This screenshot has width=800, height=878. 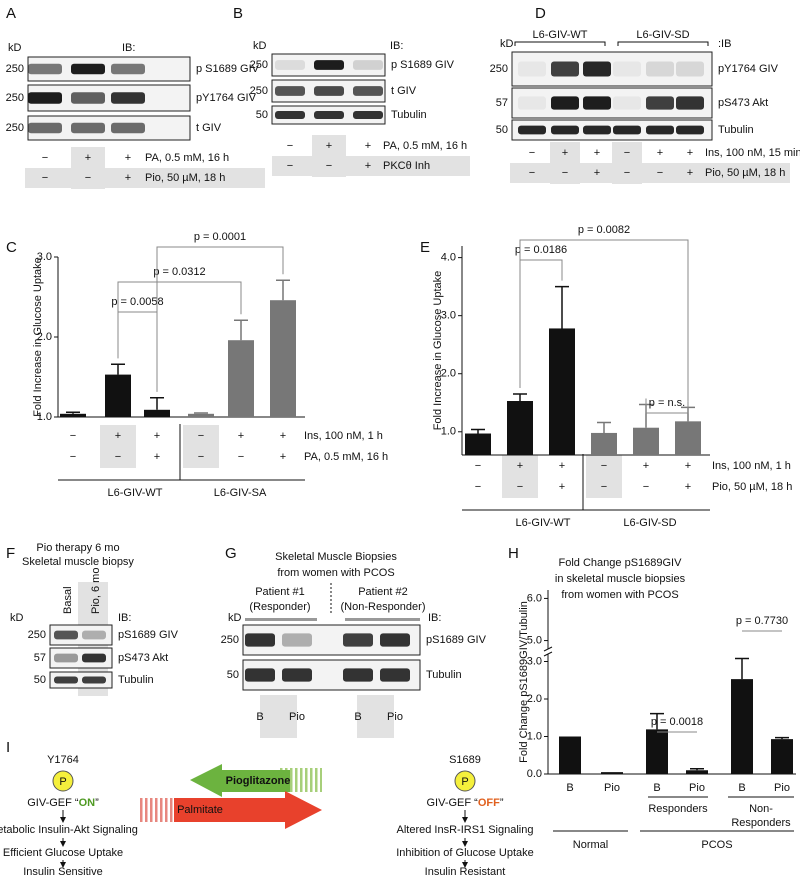 I want to click on panel-title: Skeletal Muscle Biopsies, so click(x=336, y=557).